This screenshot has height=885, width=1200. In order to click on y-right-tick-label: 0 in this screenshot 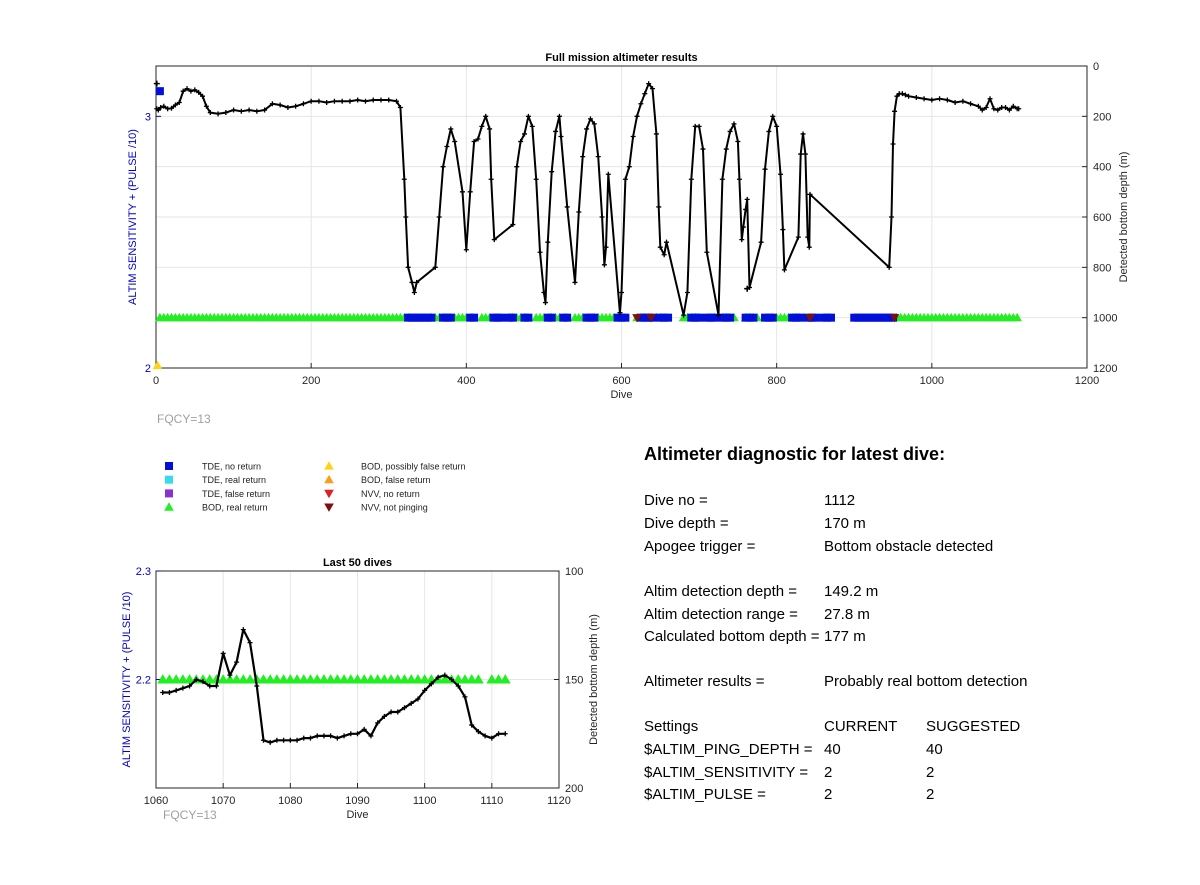, I will do `click(1096, 67)`.